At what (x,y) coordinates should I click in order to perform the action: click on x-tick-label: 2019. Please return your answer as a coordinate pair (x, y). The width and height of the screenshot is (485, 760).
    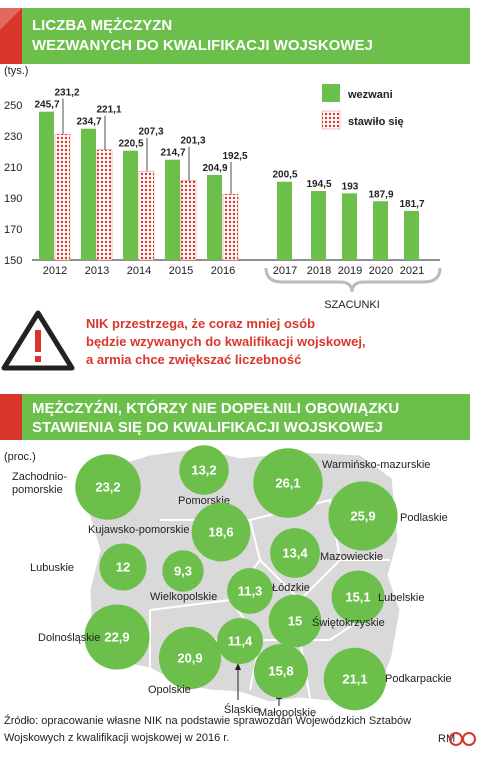
    Looking at the image, I should click on (350, 271).